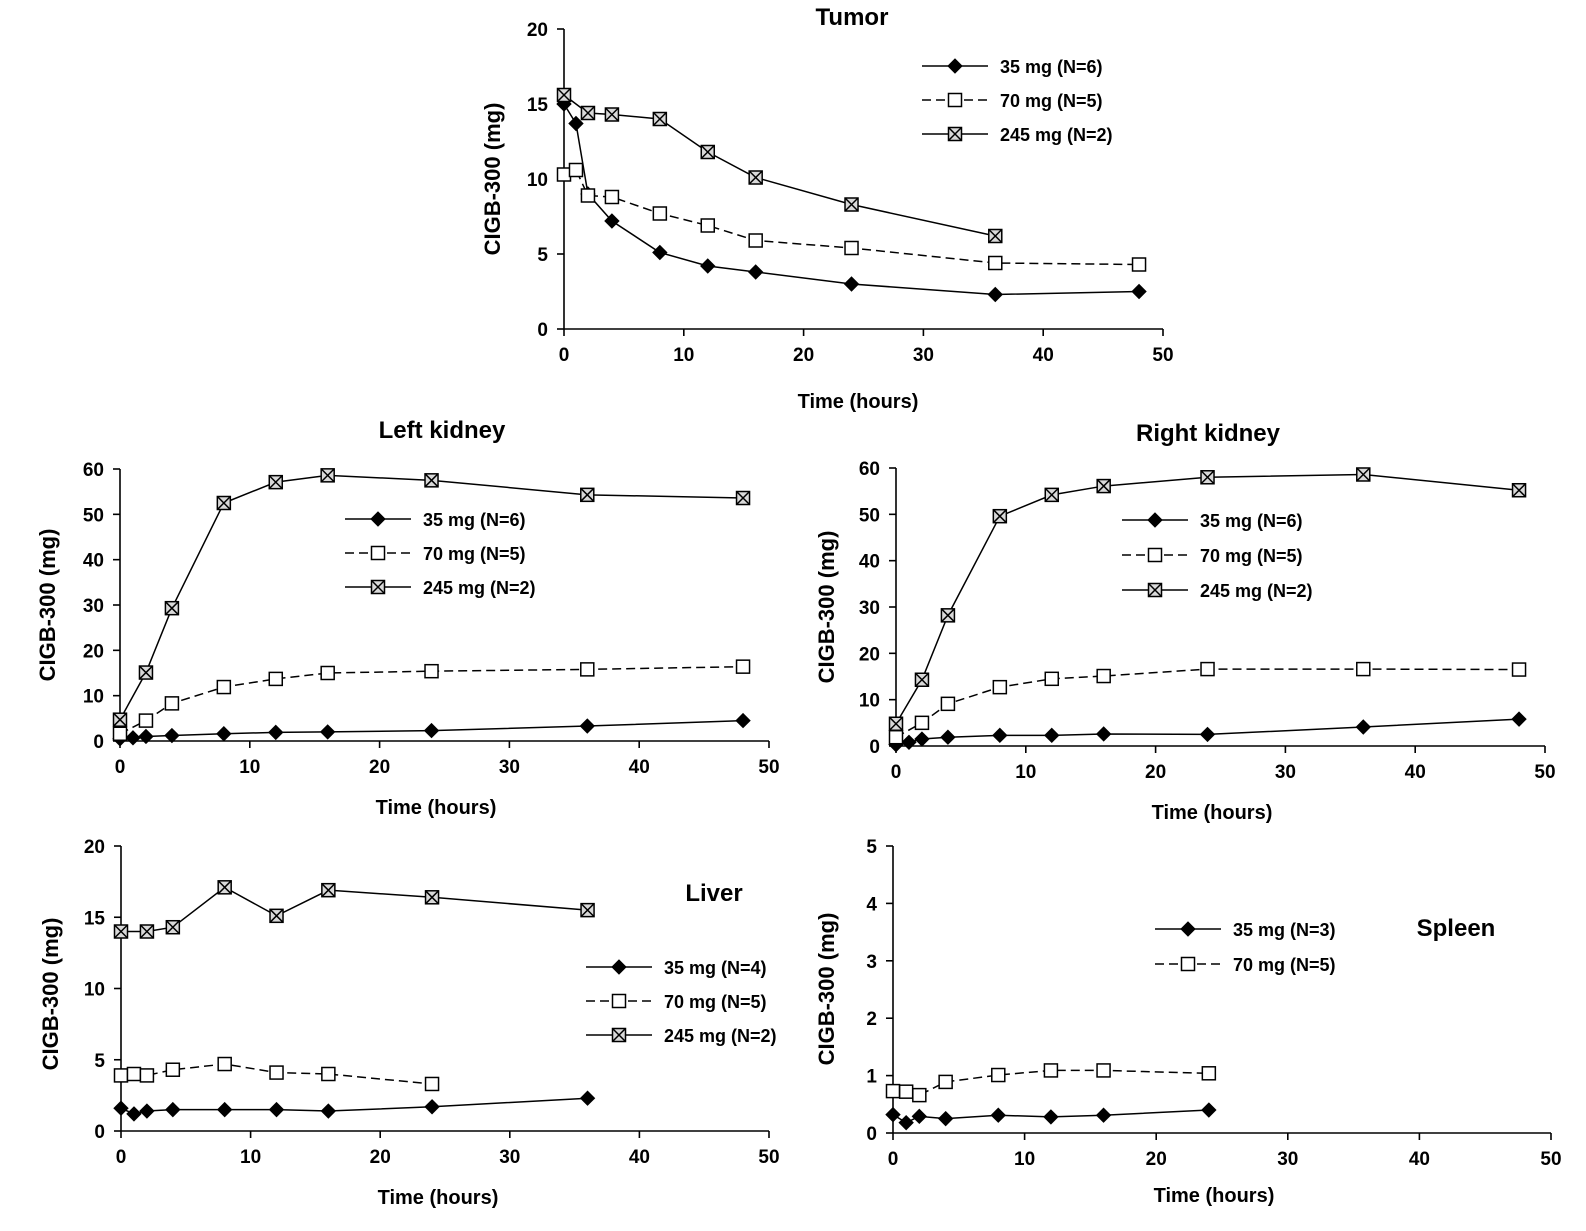  What do you see at coordinates (869, 515) in the screenshot?
I see `y-tick-label: 50` at bounding box center [869, 515].